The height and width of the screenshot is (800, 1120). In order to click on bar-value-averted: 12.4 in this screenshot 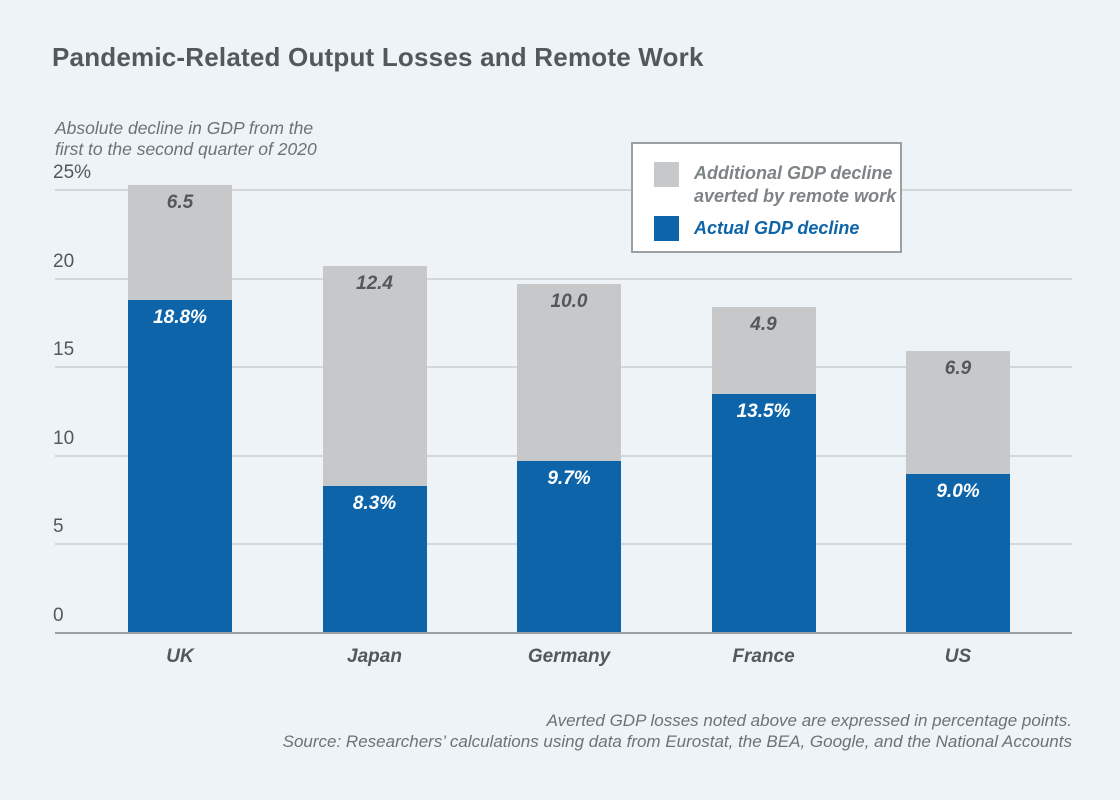, I will do `click(374, 284)`.